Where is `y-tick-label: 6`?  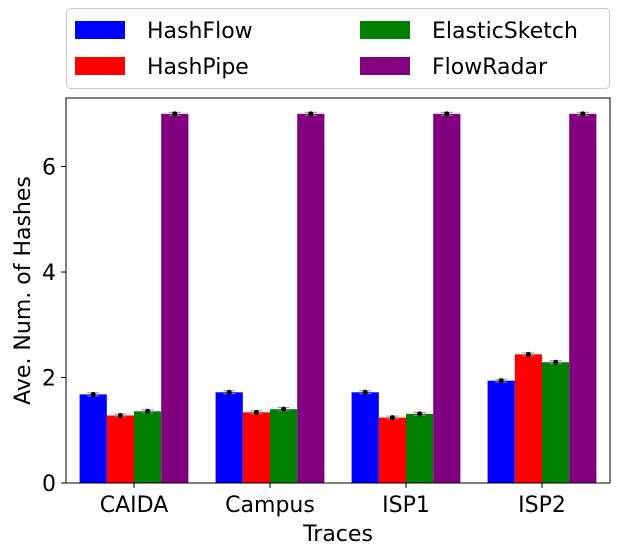
y-tick-label: 6 is located at coordinates (49, 168).